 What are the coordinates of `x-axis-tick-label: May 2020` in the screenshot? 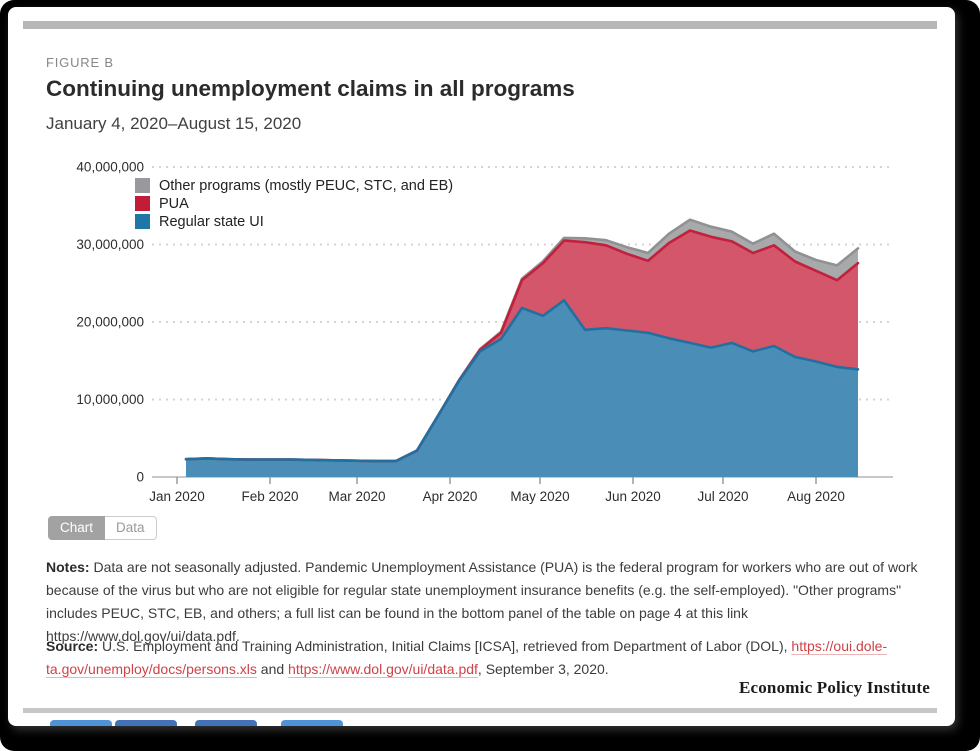 It's located at (539, 496).